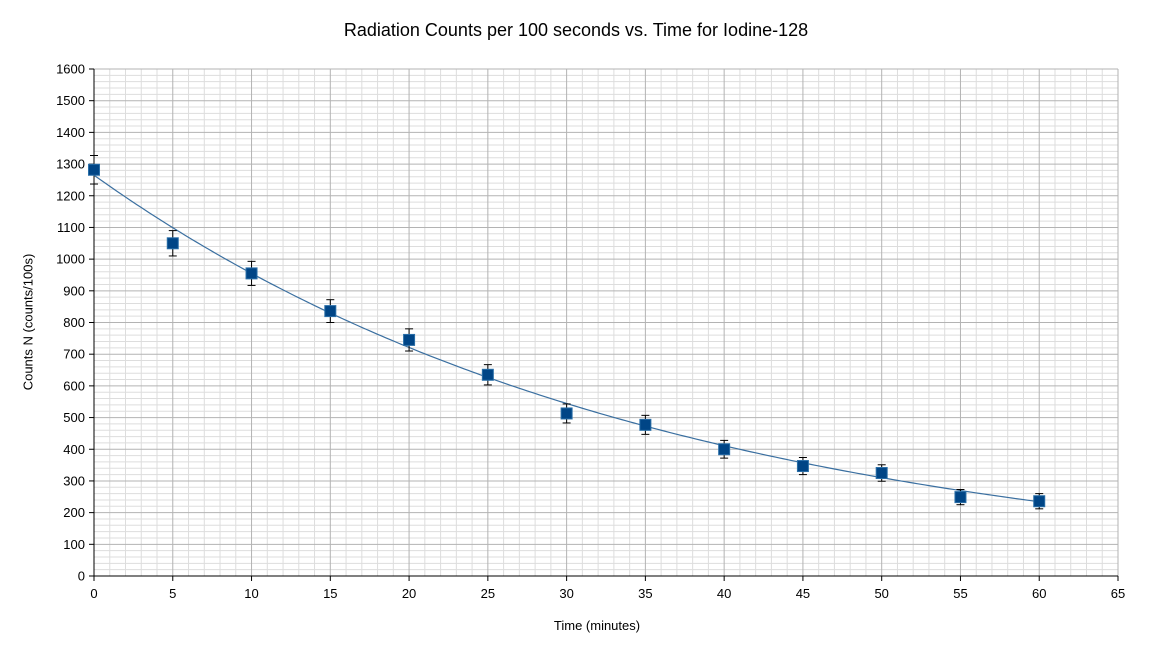 The image size is (1152, 650). What do you see at coordinates (724, 593) in the screenshot?
I see `x-tick-label: 40` at bounding box center [724, 593].